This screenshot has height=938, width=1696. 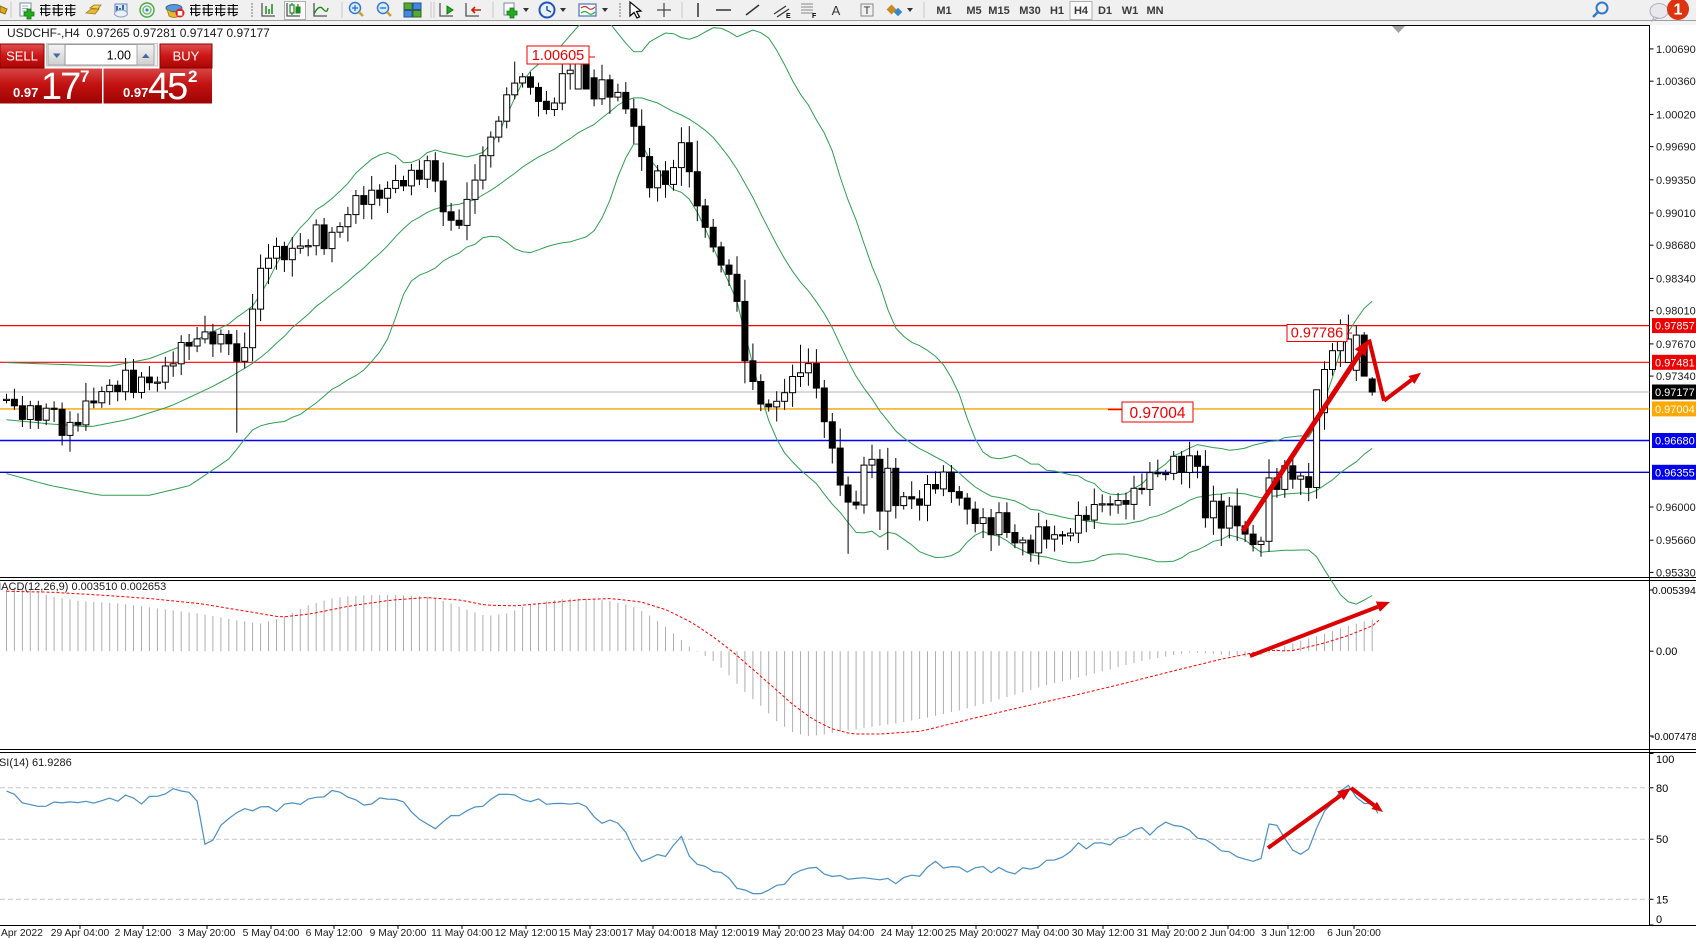 What do you see at coordinates (1105, 11) in the screenshot?
I see `svg-text: D1` at bounding box center [1105, 11].